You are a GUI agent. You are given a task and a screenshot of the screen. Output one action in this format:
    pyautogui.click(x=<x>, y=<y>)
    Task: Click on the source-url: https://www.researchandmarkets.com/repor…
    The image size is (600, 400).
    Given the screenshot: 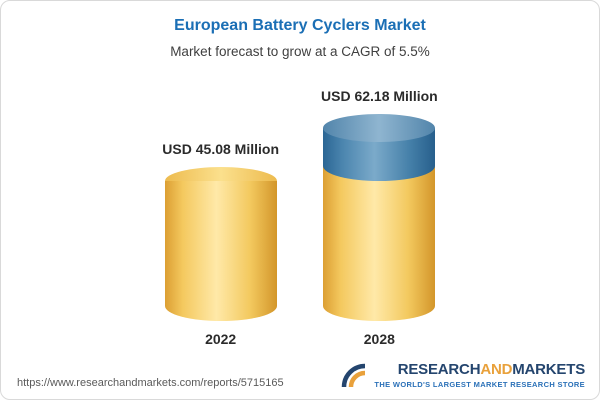 What is the action you would take?
    pyautogui.click(x=150, y=383)
    